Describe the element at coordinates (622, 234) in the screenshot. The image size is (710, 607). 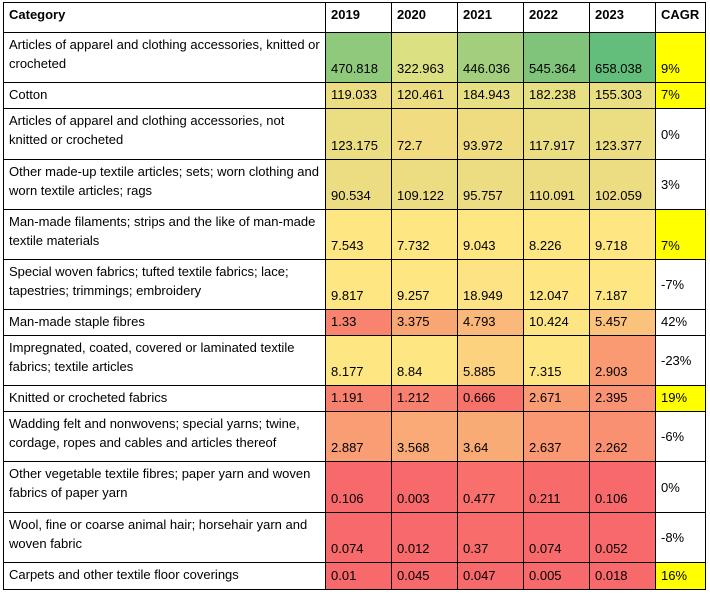
I see `value-cell: 9.718` at that location.